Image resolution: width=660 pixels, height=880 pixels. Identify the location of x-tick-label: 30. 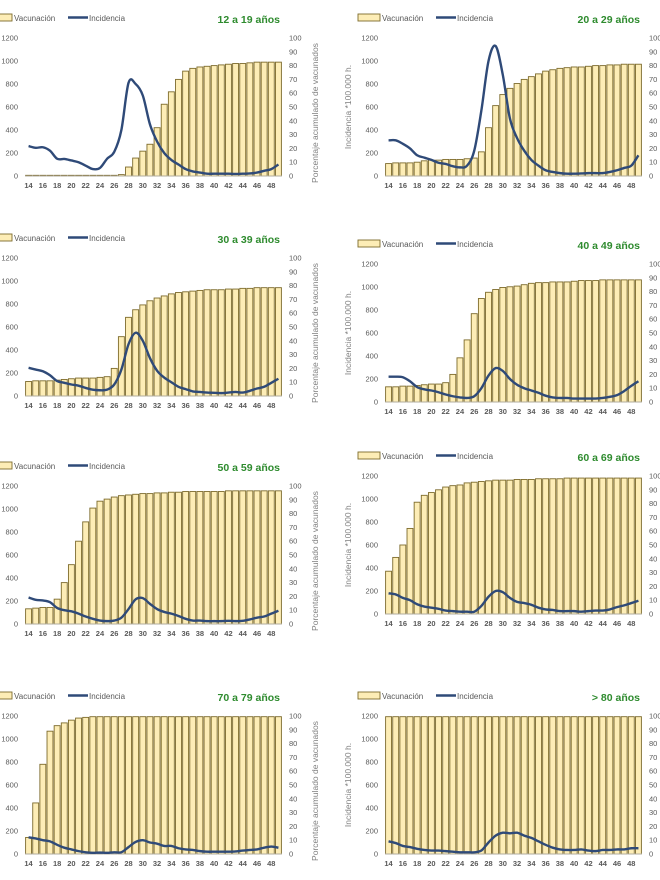
(503, 863).